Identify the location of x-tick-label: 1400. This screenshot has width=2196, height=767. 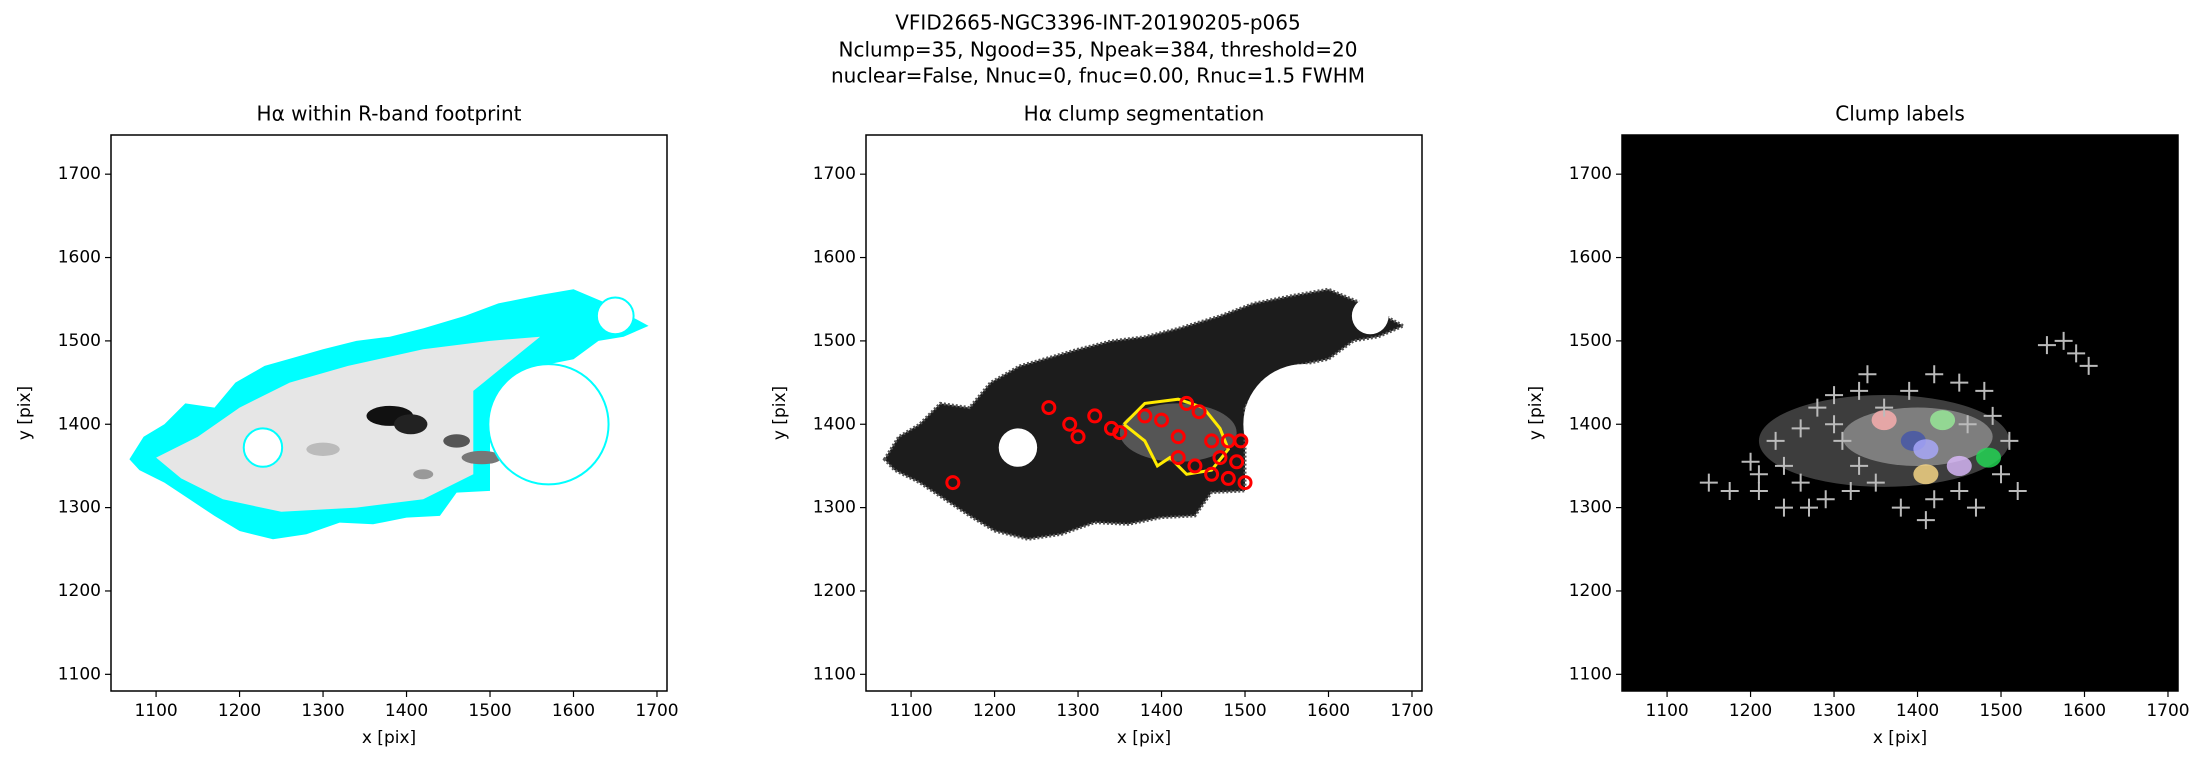
(1161, 711).